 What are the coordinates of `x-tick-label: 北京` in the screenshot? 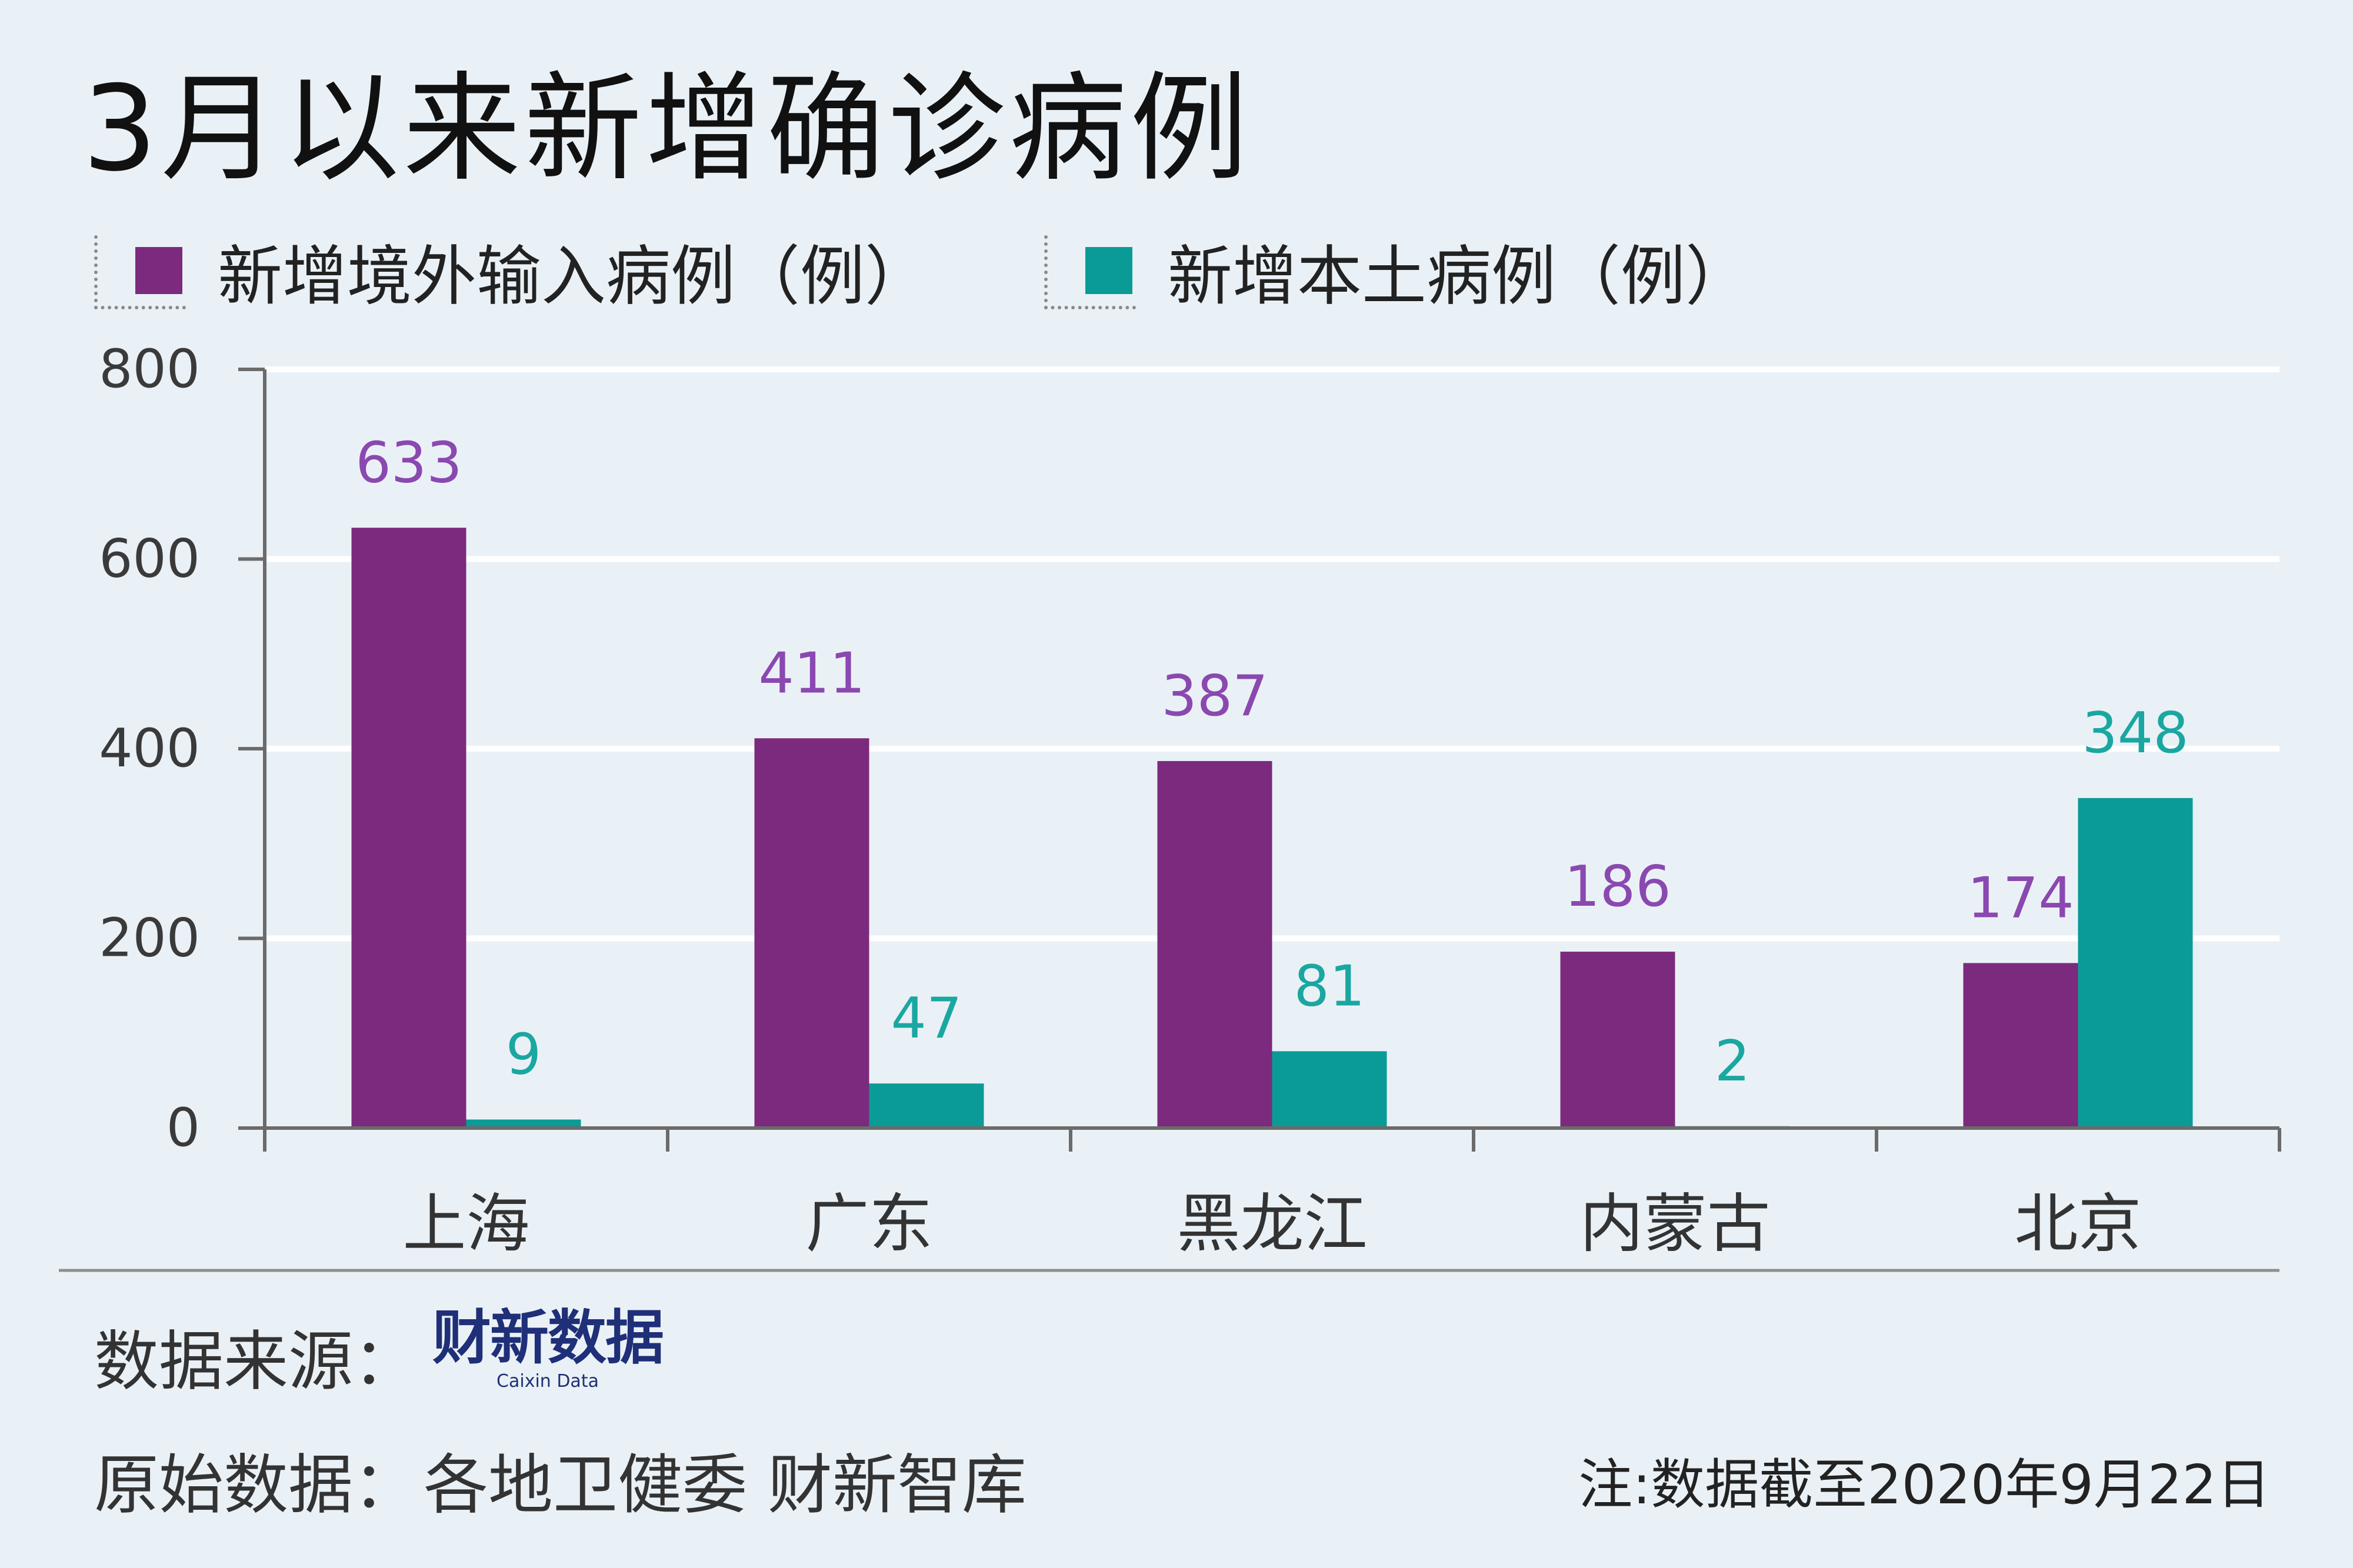 It's located at (2077, 1224).